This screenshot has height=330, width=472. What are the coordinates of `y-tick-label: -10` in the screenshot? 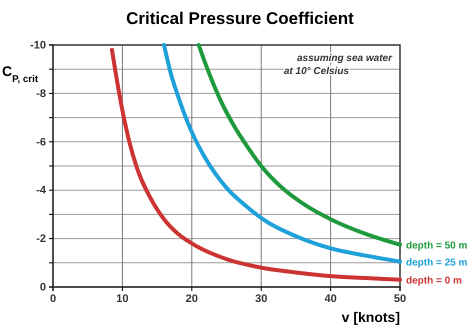 It's located at (38, 46).